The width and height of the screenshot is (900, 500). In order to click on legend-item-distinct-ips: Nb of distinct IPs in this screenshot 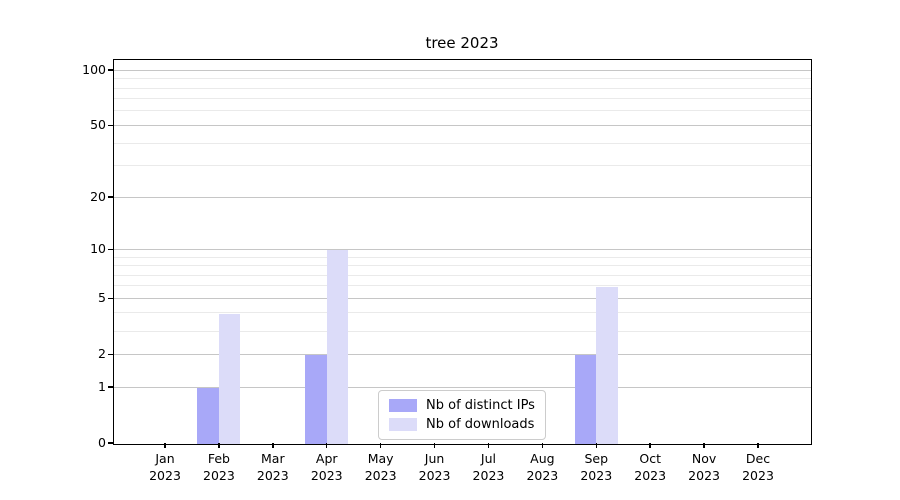, I will do `click(462, 405)`.